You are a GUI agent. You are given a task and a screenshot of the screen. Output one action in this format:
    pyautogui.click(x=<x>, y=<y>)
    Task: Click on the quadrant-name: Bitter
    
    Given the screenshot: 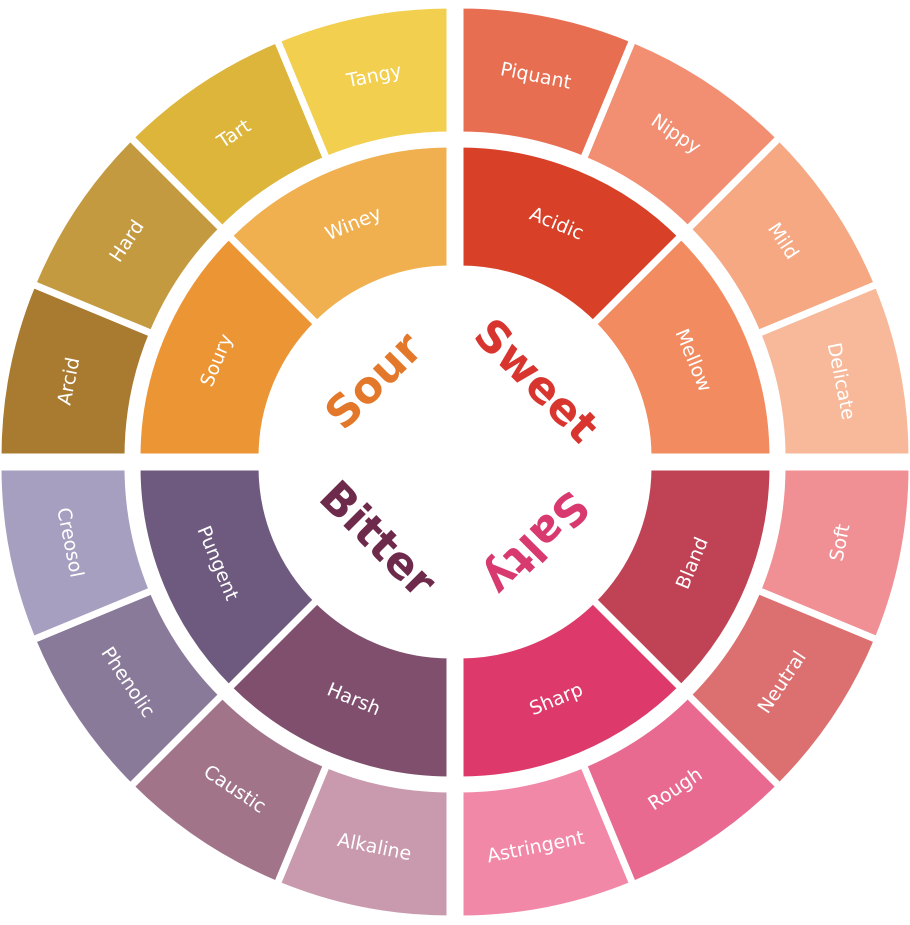 What is the action you would take?
    pyautogui.click(x=377, y=539)
    